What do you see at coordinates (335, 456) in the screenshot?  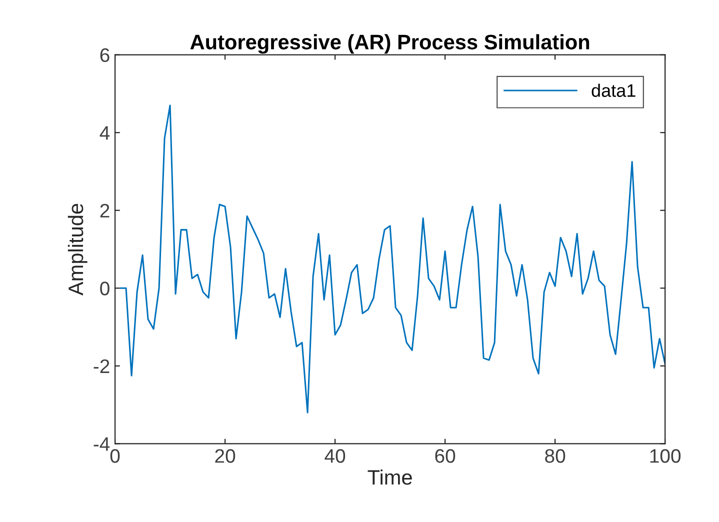 I see `x-tick-label: 40` at bounding box center [335, 456].